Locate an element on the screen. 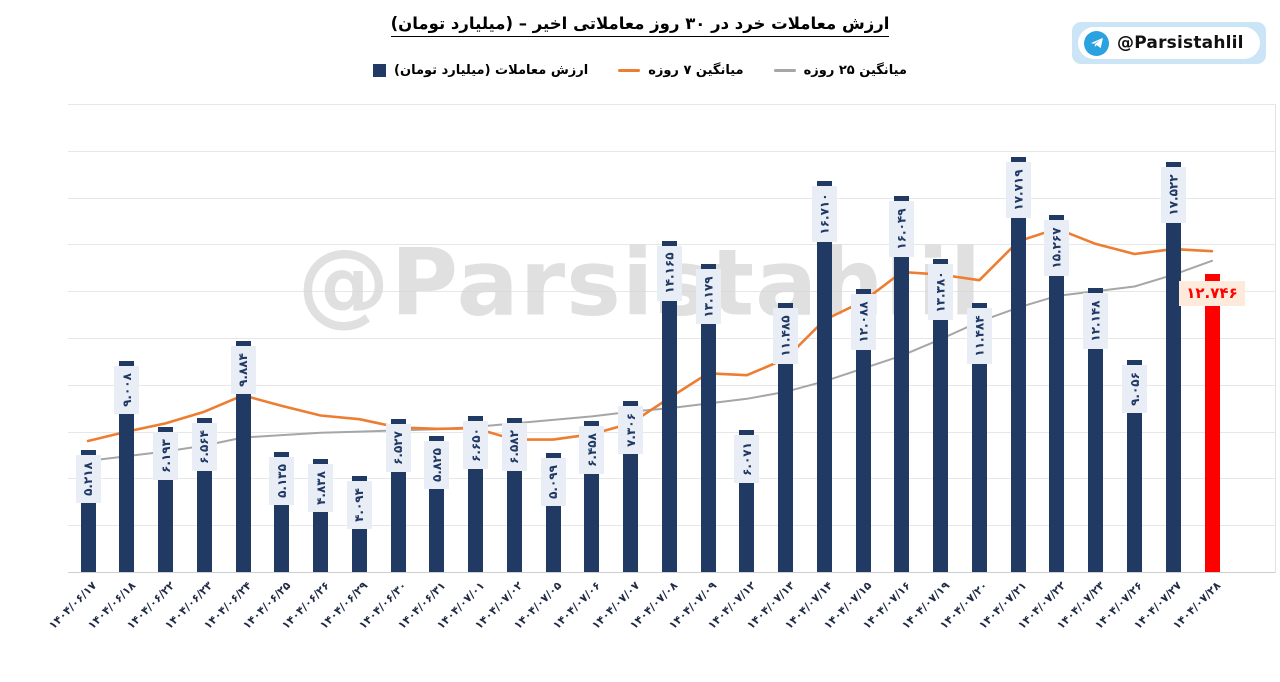 The width and height of the screenshot is (1280, 682). bar-value-text: ۶.۴۵۸ is located at coordinates (591, 449).